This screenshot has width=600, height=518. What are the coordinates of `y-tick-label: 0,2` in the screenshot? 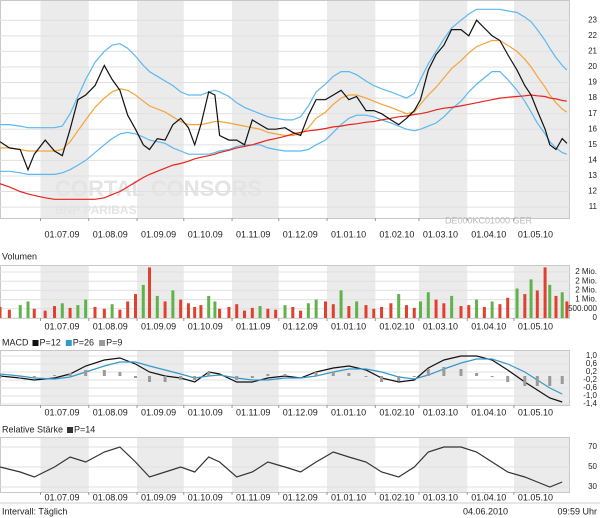 It's located at (592, 371).